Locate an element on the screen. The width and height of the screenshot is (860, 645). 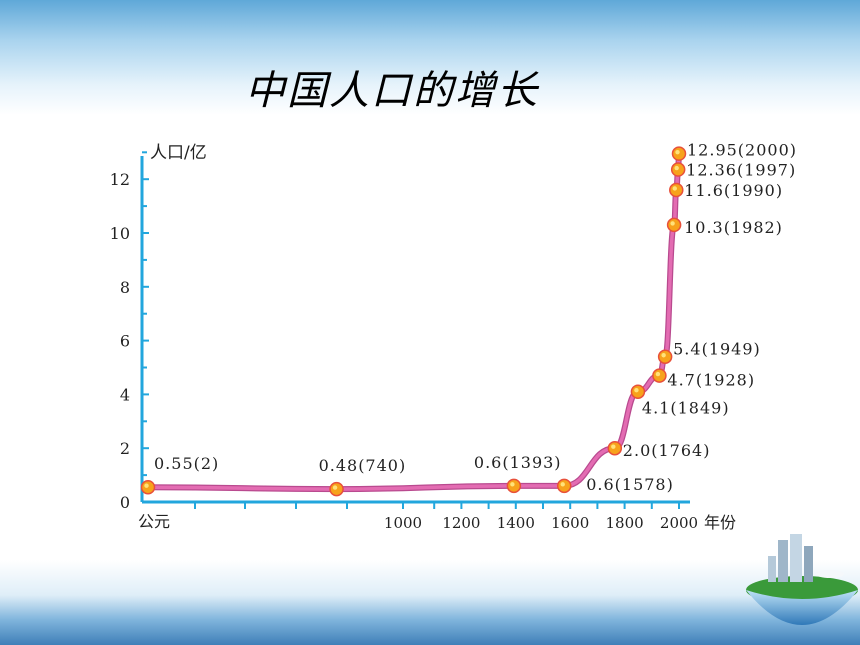
data-label: 0.55(2) is located at coordinates (186, 463).